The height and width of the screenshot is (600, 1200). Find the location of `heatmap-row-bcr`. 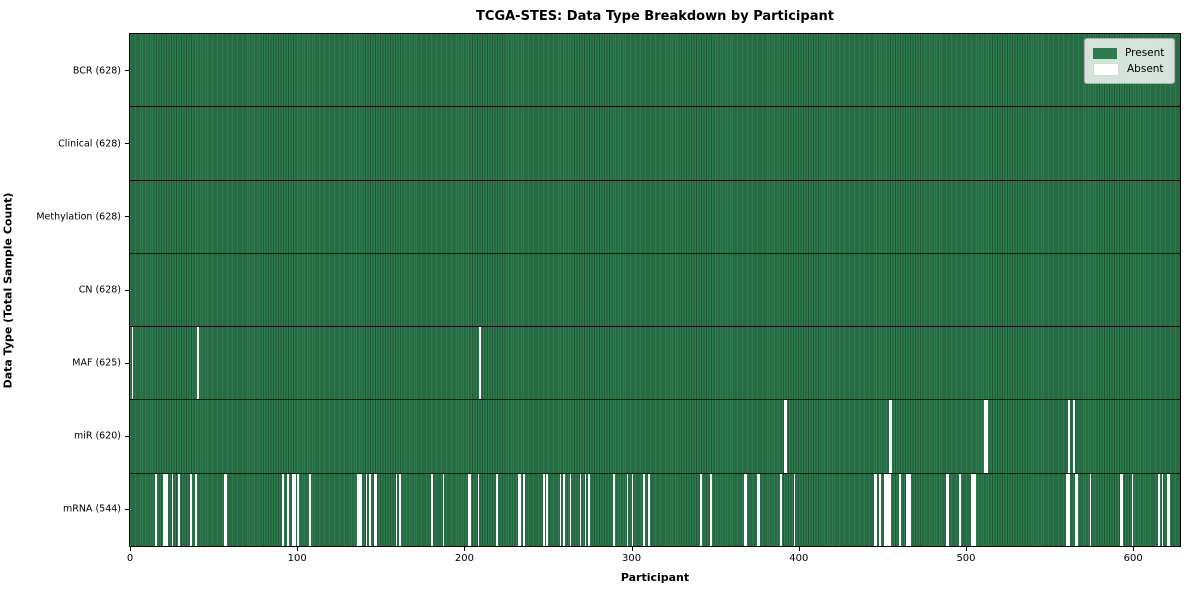

heatmap-row-bcr is located at coordinates (655, 70).